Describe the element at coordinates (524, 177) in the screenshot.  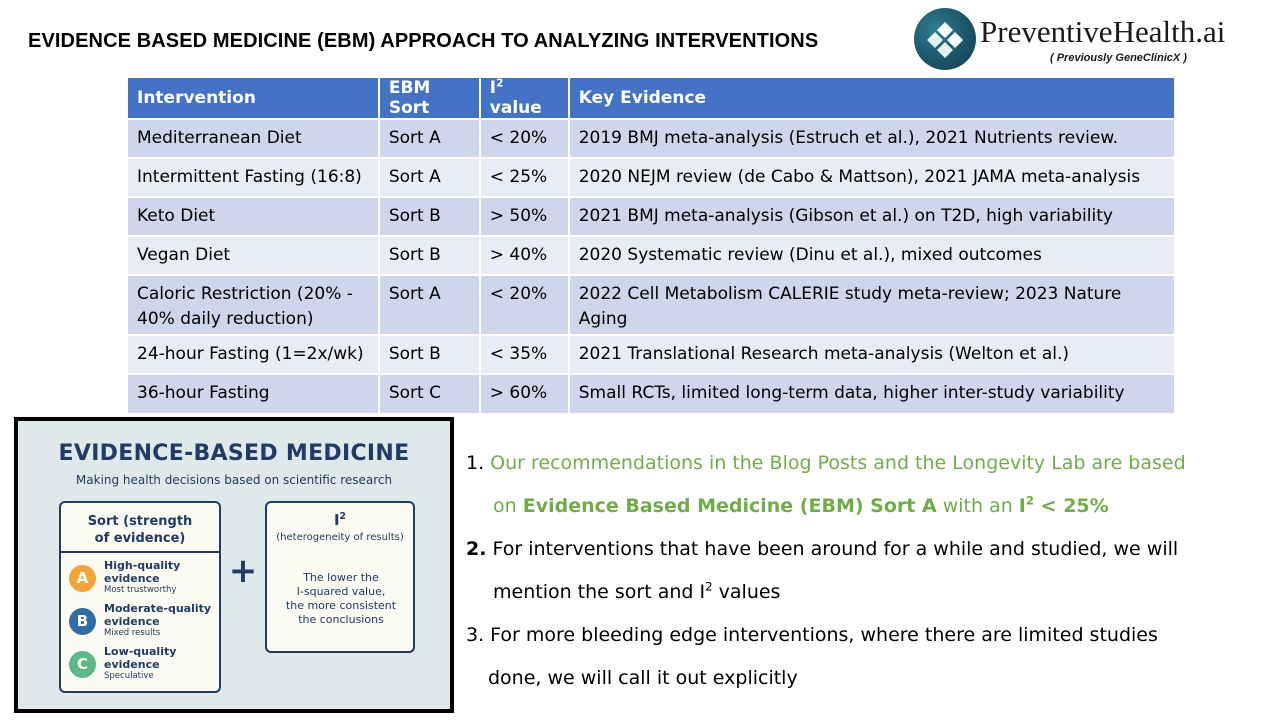
I see `cell-i2: < 25%` at that location.